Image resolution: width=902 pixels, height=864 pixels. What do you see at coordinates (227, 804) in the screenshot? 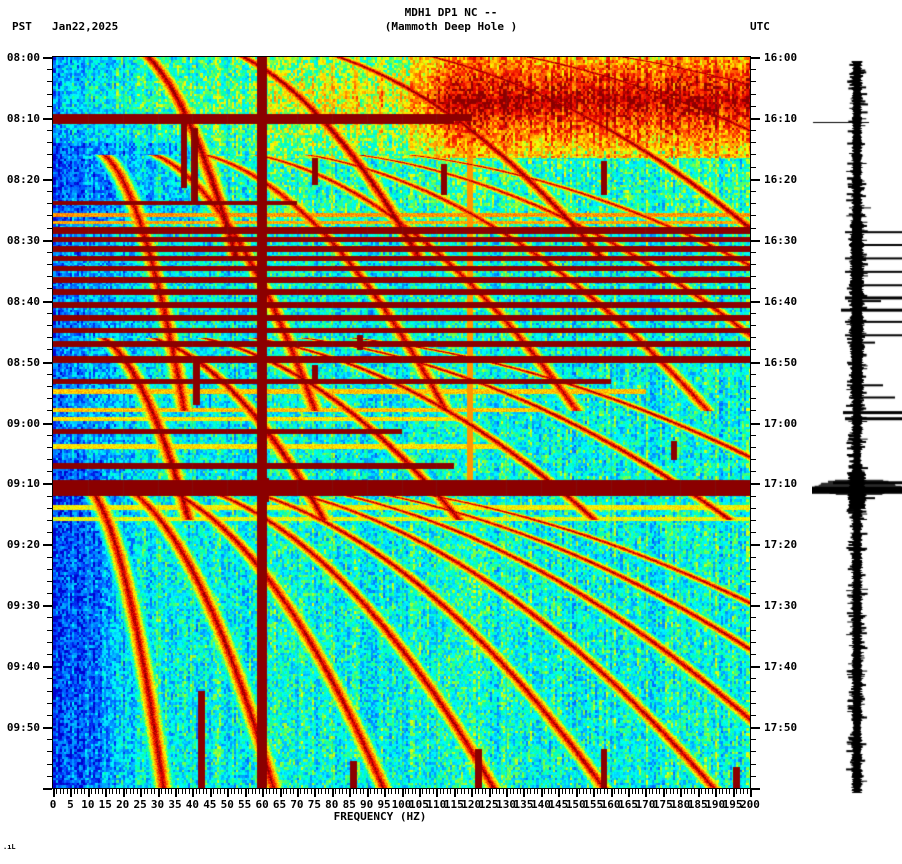
I see `x-tick-label: 50` at bounding box center [227, 804].